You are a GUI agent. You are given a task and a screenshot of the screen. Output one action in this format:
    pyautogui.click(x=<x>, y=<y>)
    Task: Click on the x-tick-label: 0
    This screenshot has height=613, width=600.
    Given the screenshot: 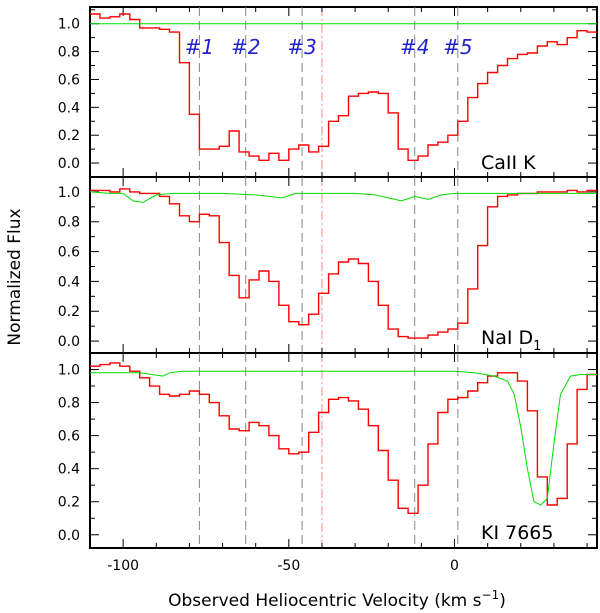 What is the action you would take?
    pyautogui.click(x=454, y=566)
    